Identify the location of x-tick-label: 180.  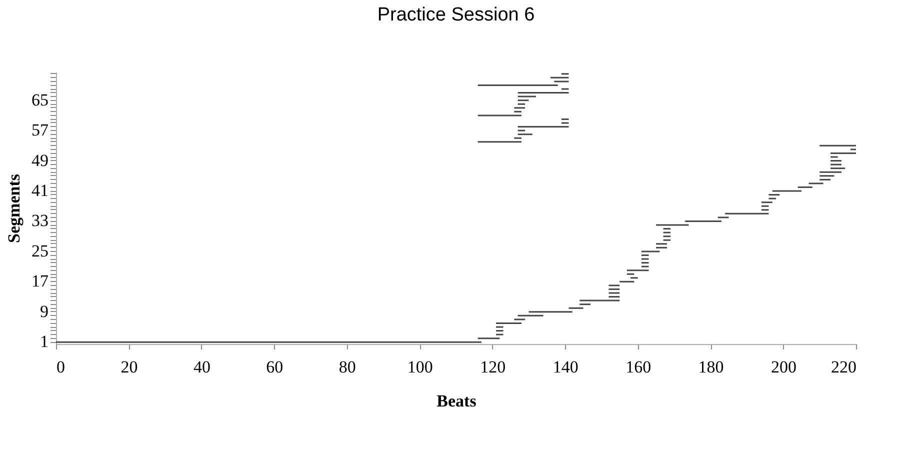
(711, 367).